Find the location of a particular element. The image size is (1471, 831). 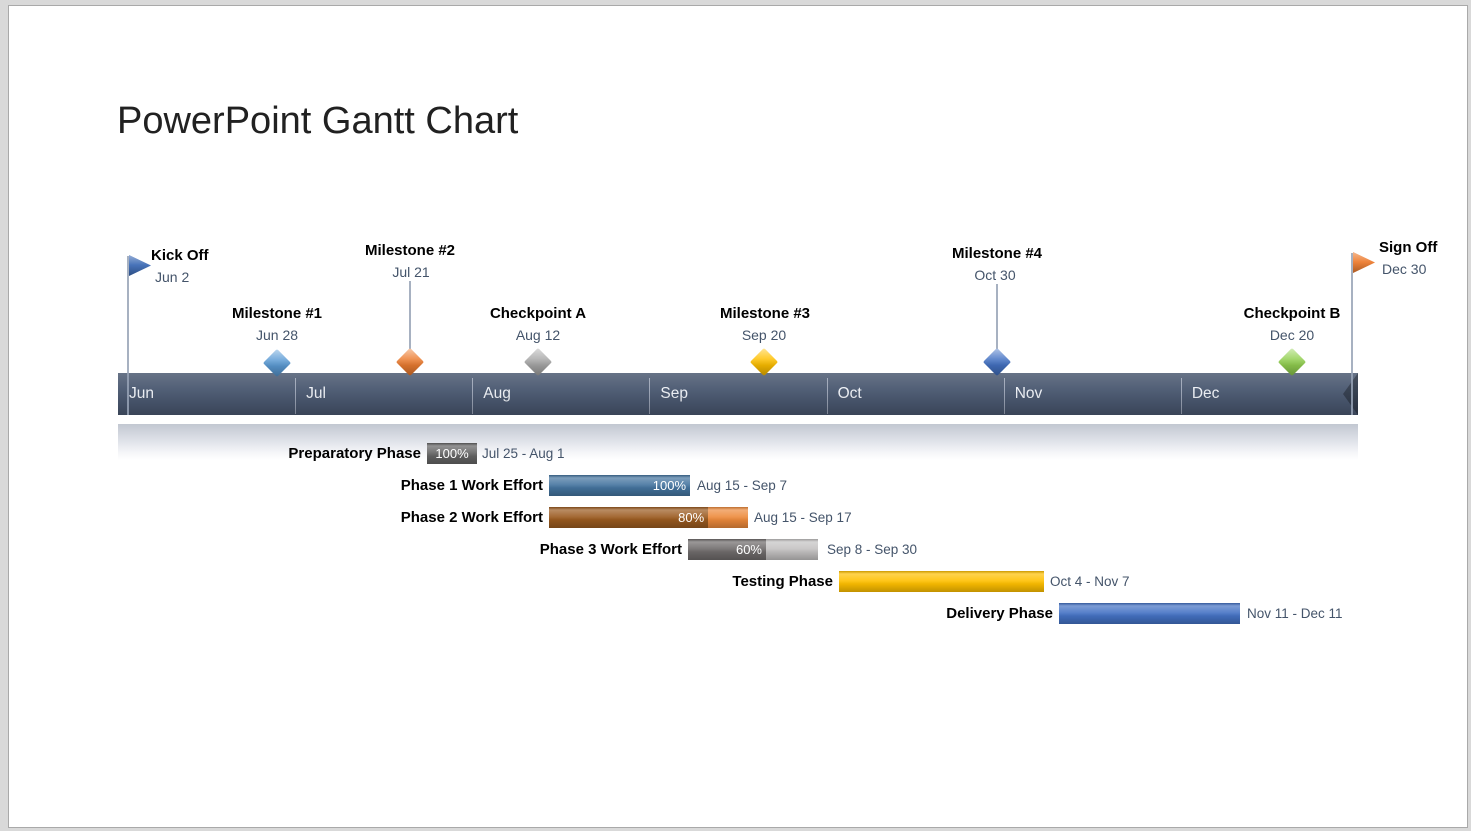

milestone-label: Sign Off is located at coordinates (1408, 247).